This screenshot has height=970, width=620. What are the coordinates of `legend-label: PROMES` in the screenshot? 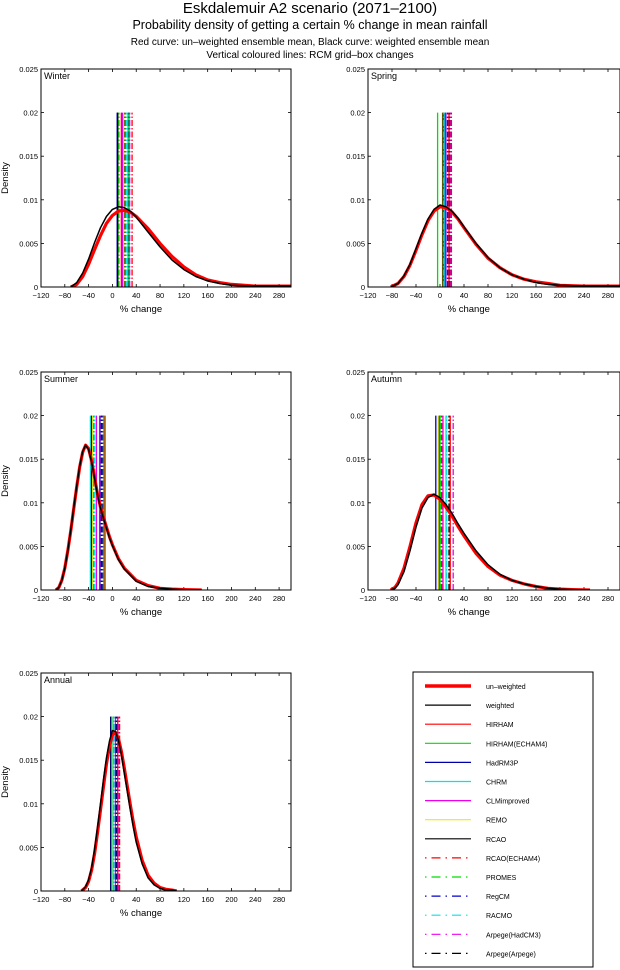 It's located at (501, 878).